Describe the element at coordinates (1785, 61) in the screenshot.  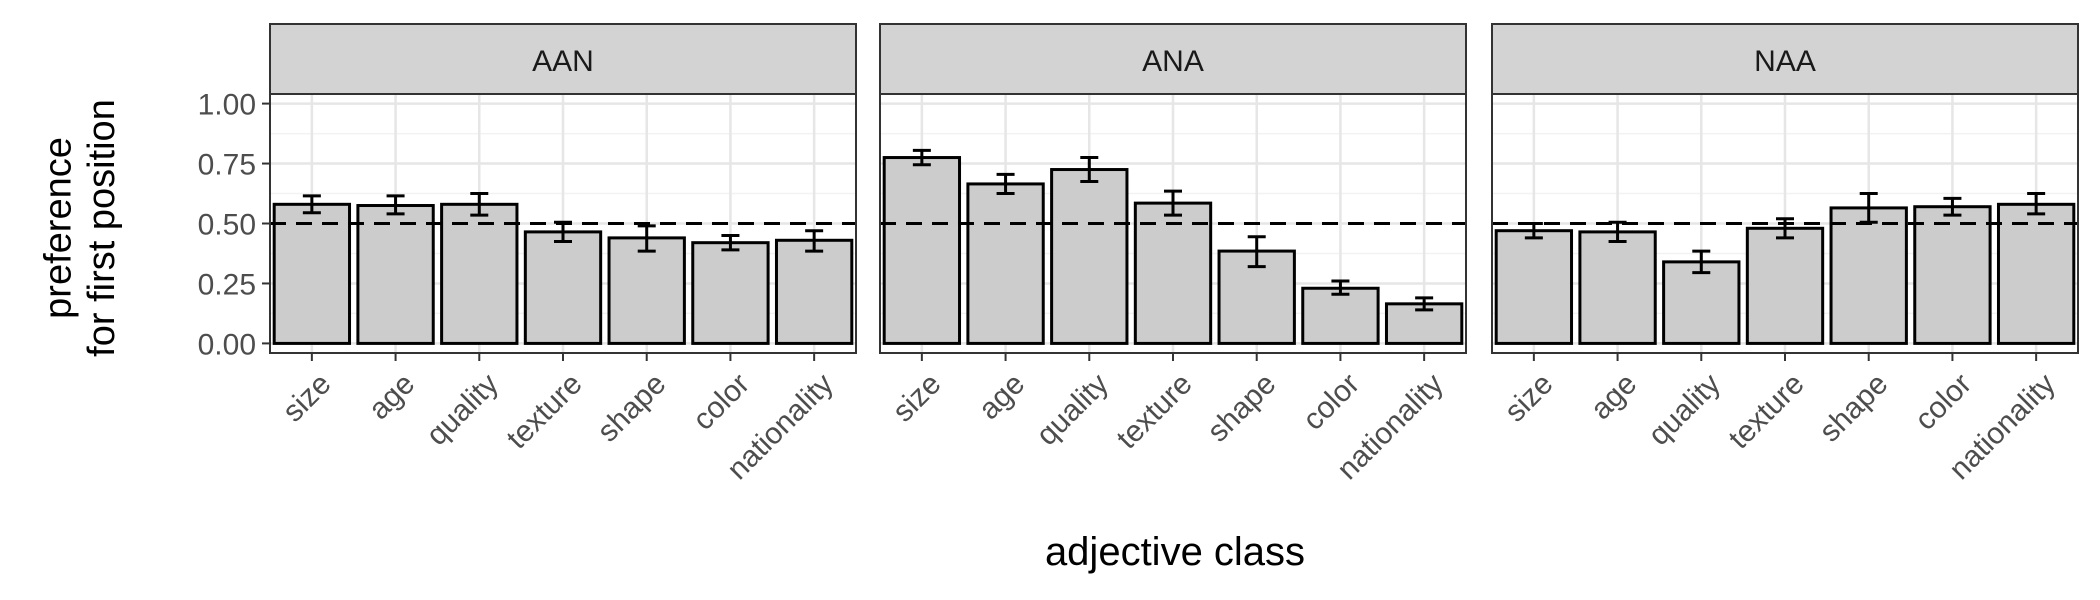
I see `facet-strip-label: NAA` at that location.